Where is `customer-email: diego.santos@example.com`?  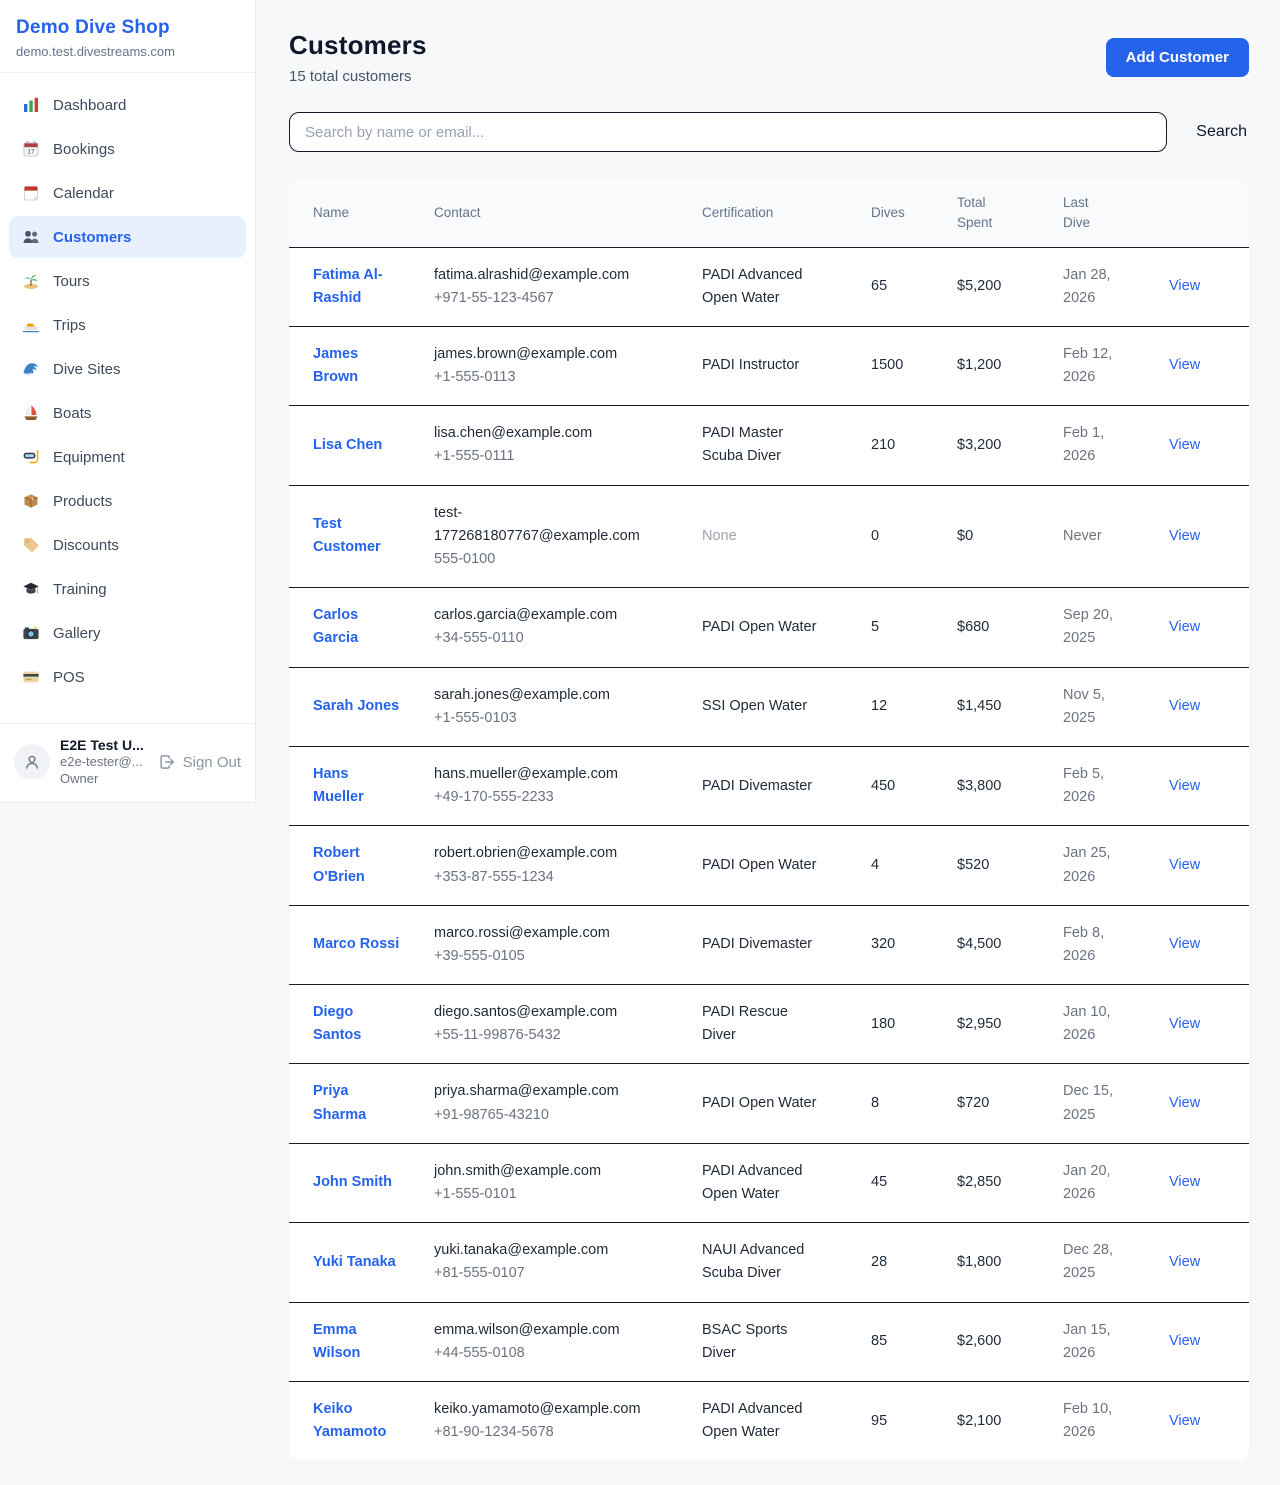 customer-email: diego.santos@example.com is located at coordinates (526, 1012).